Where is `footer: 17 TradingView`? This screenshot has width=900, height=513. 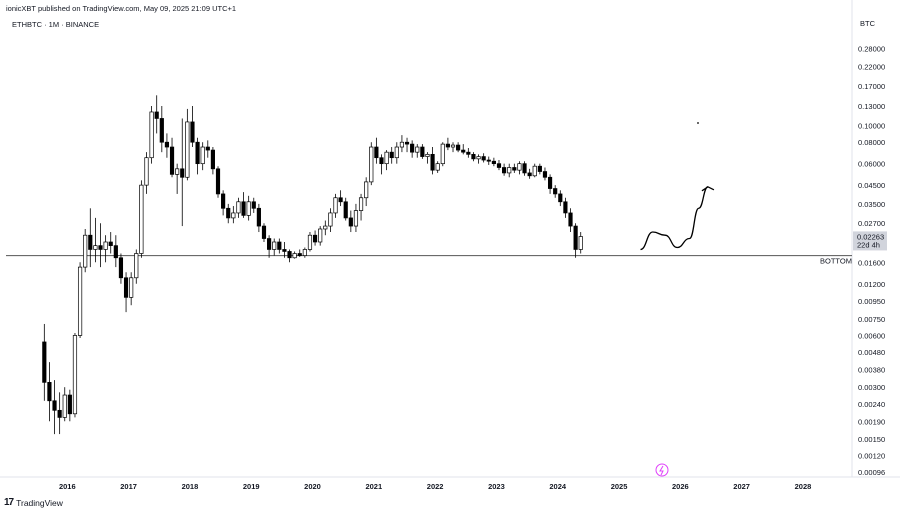 footer: 17 TradingView is located at coordinates (33, 502).